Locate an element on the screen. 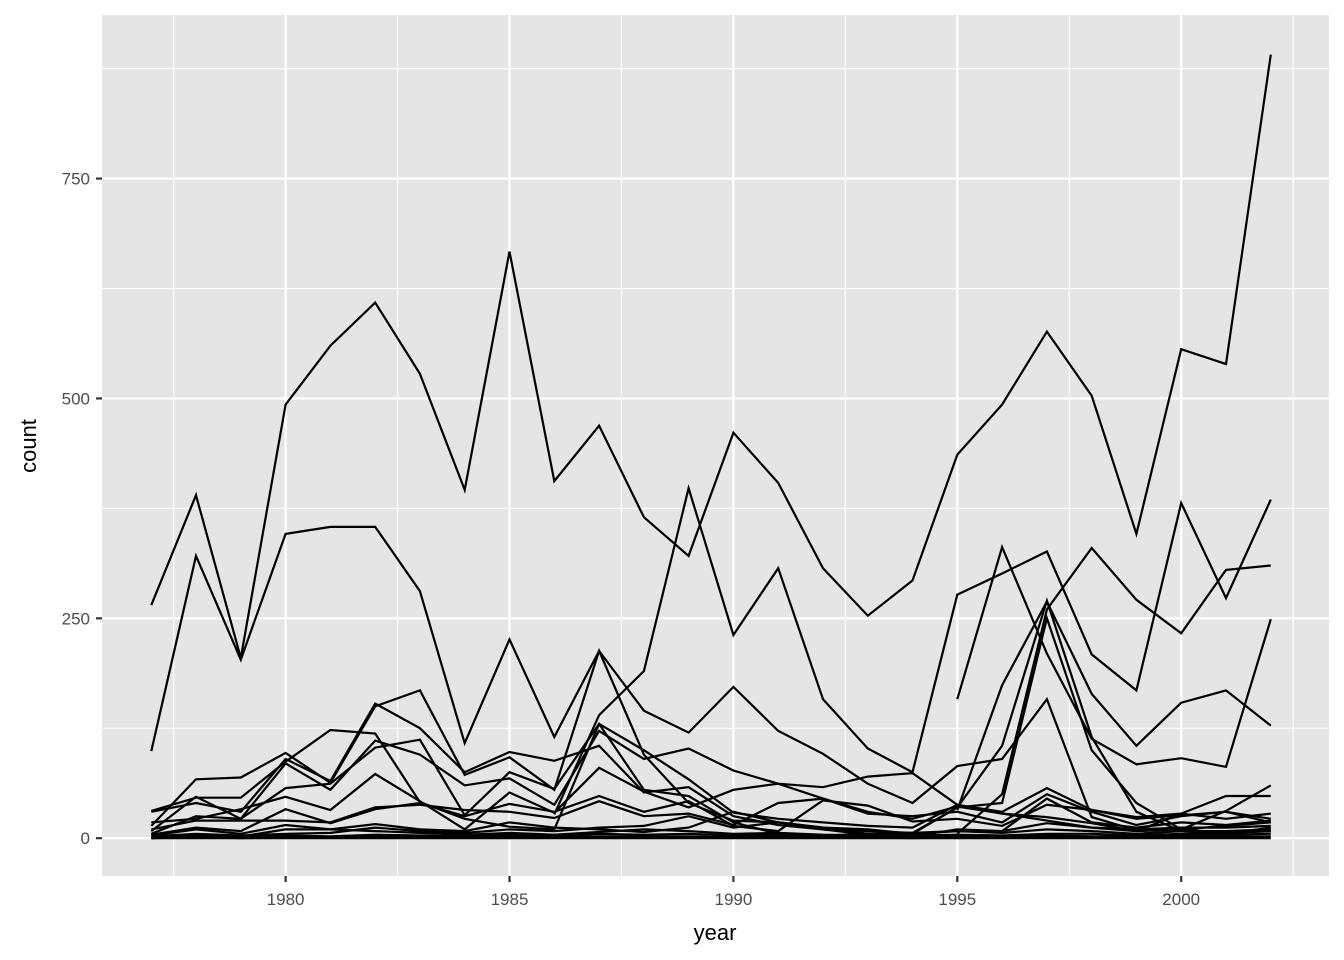  x-tick-label: 1990 is located at coordinates (733, 899).